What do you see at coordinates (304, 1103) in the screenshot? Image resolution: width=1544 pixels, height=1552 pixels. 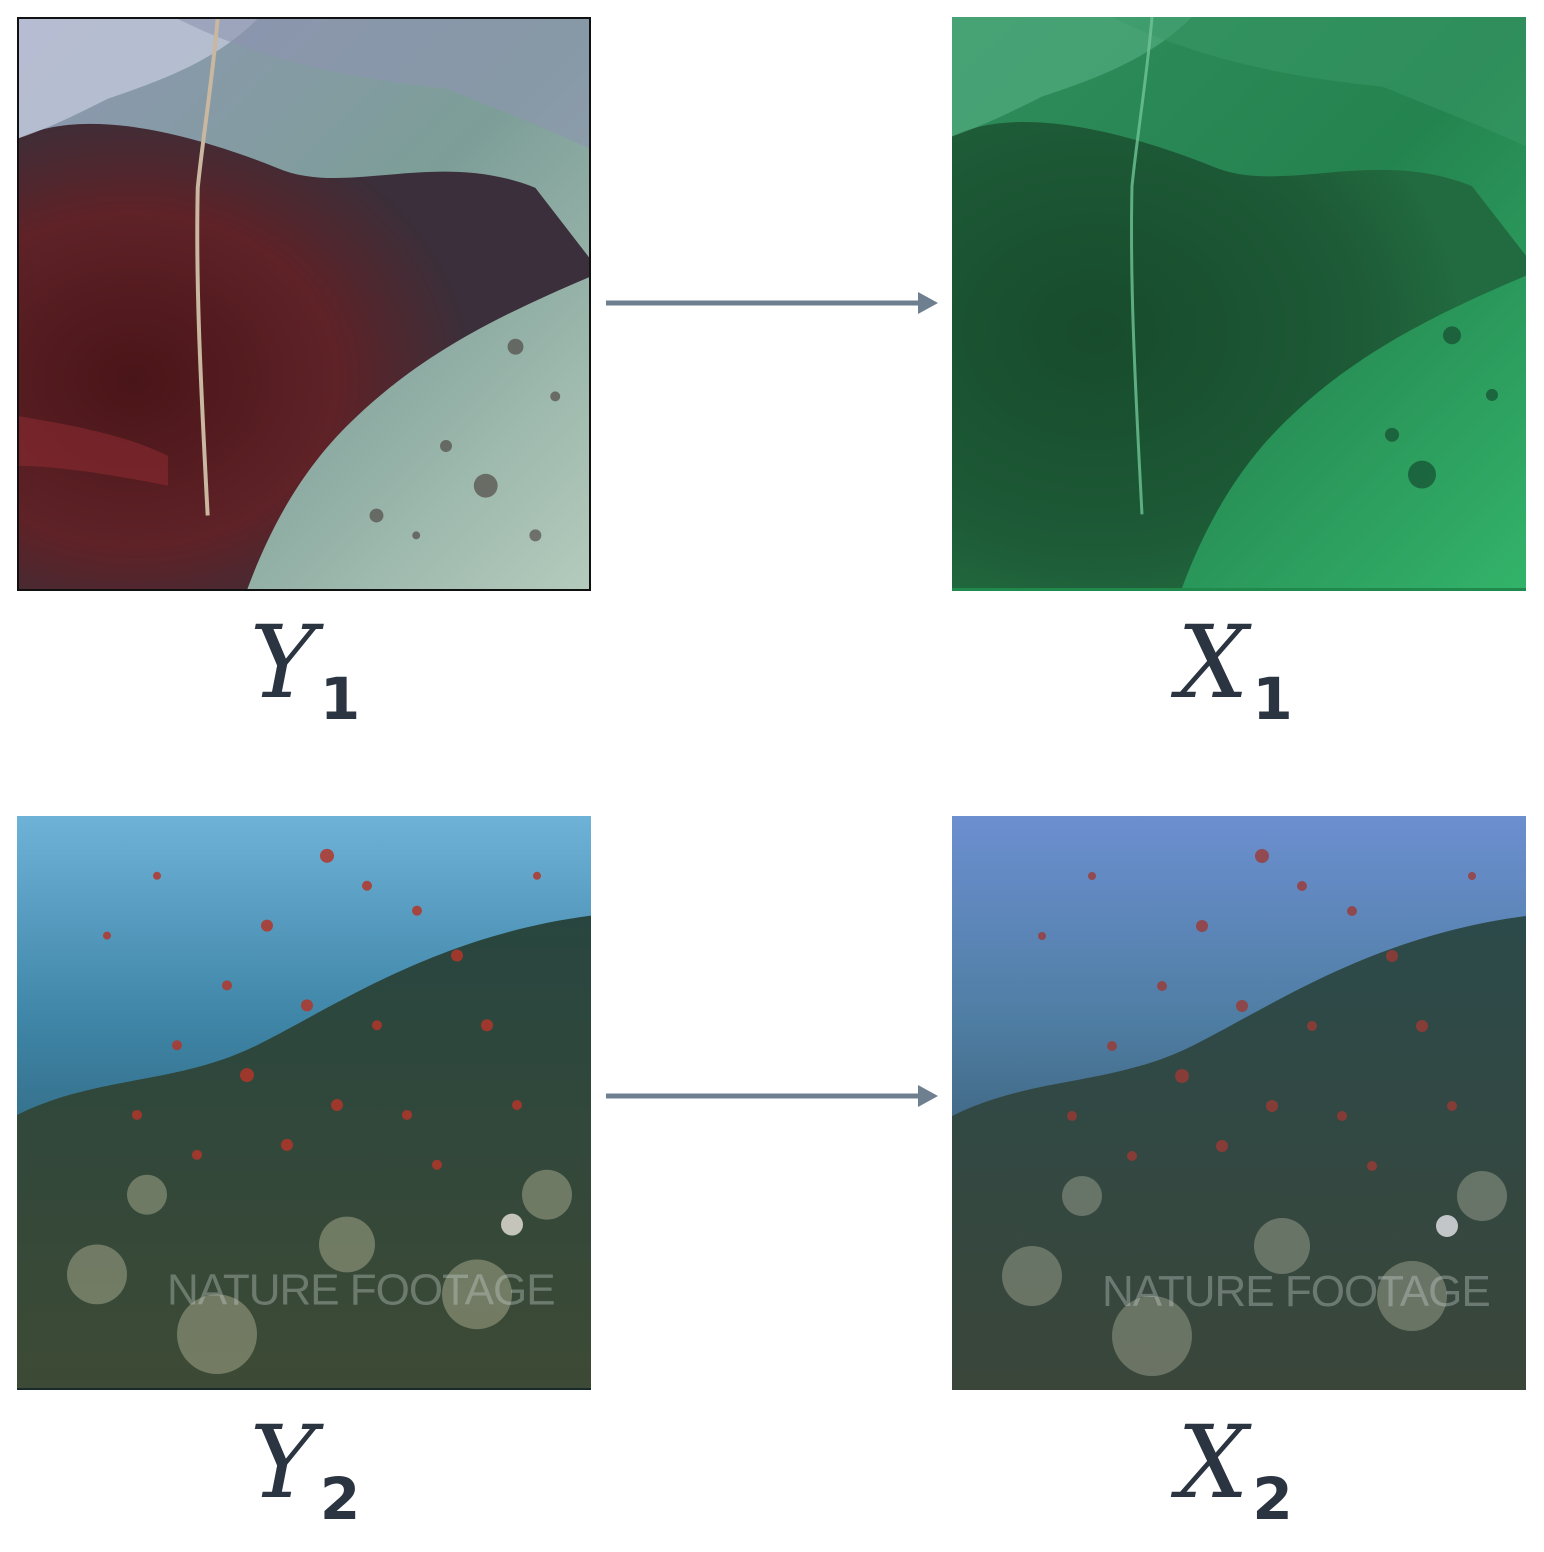 I see `input-image-y2: NATURE FOOTAGE` at bounding box center [304, 1103].